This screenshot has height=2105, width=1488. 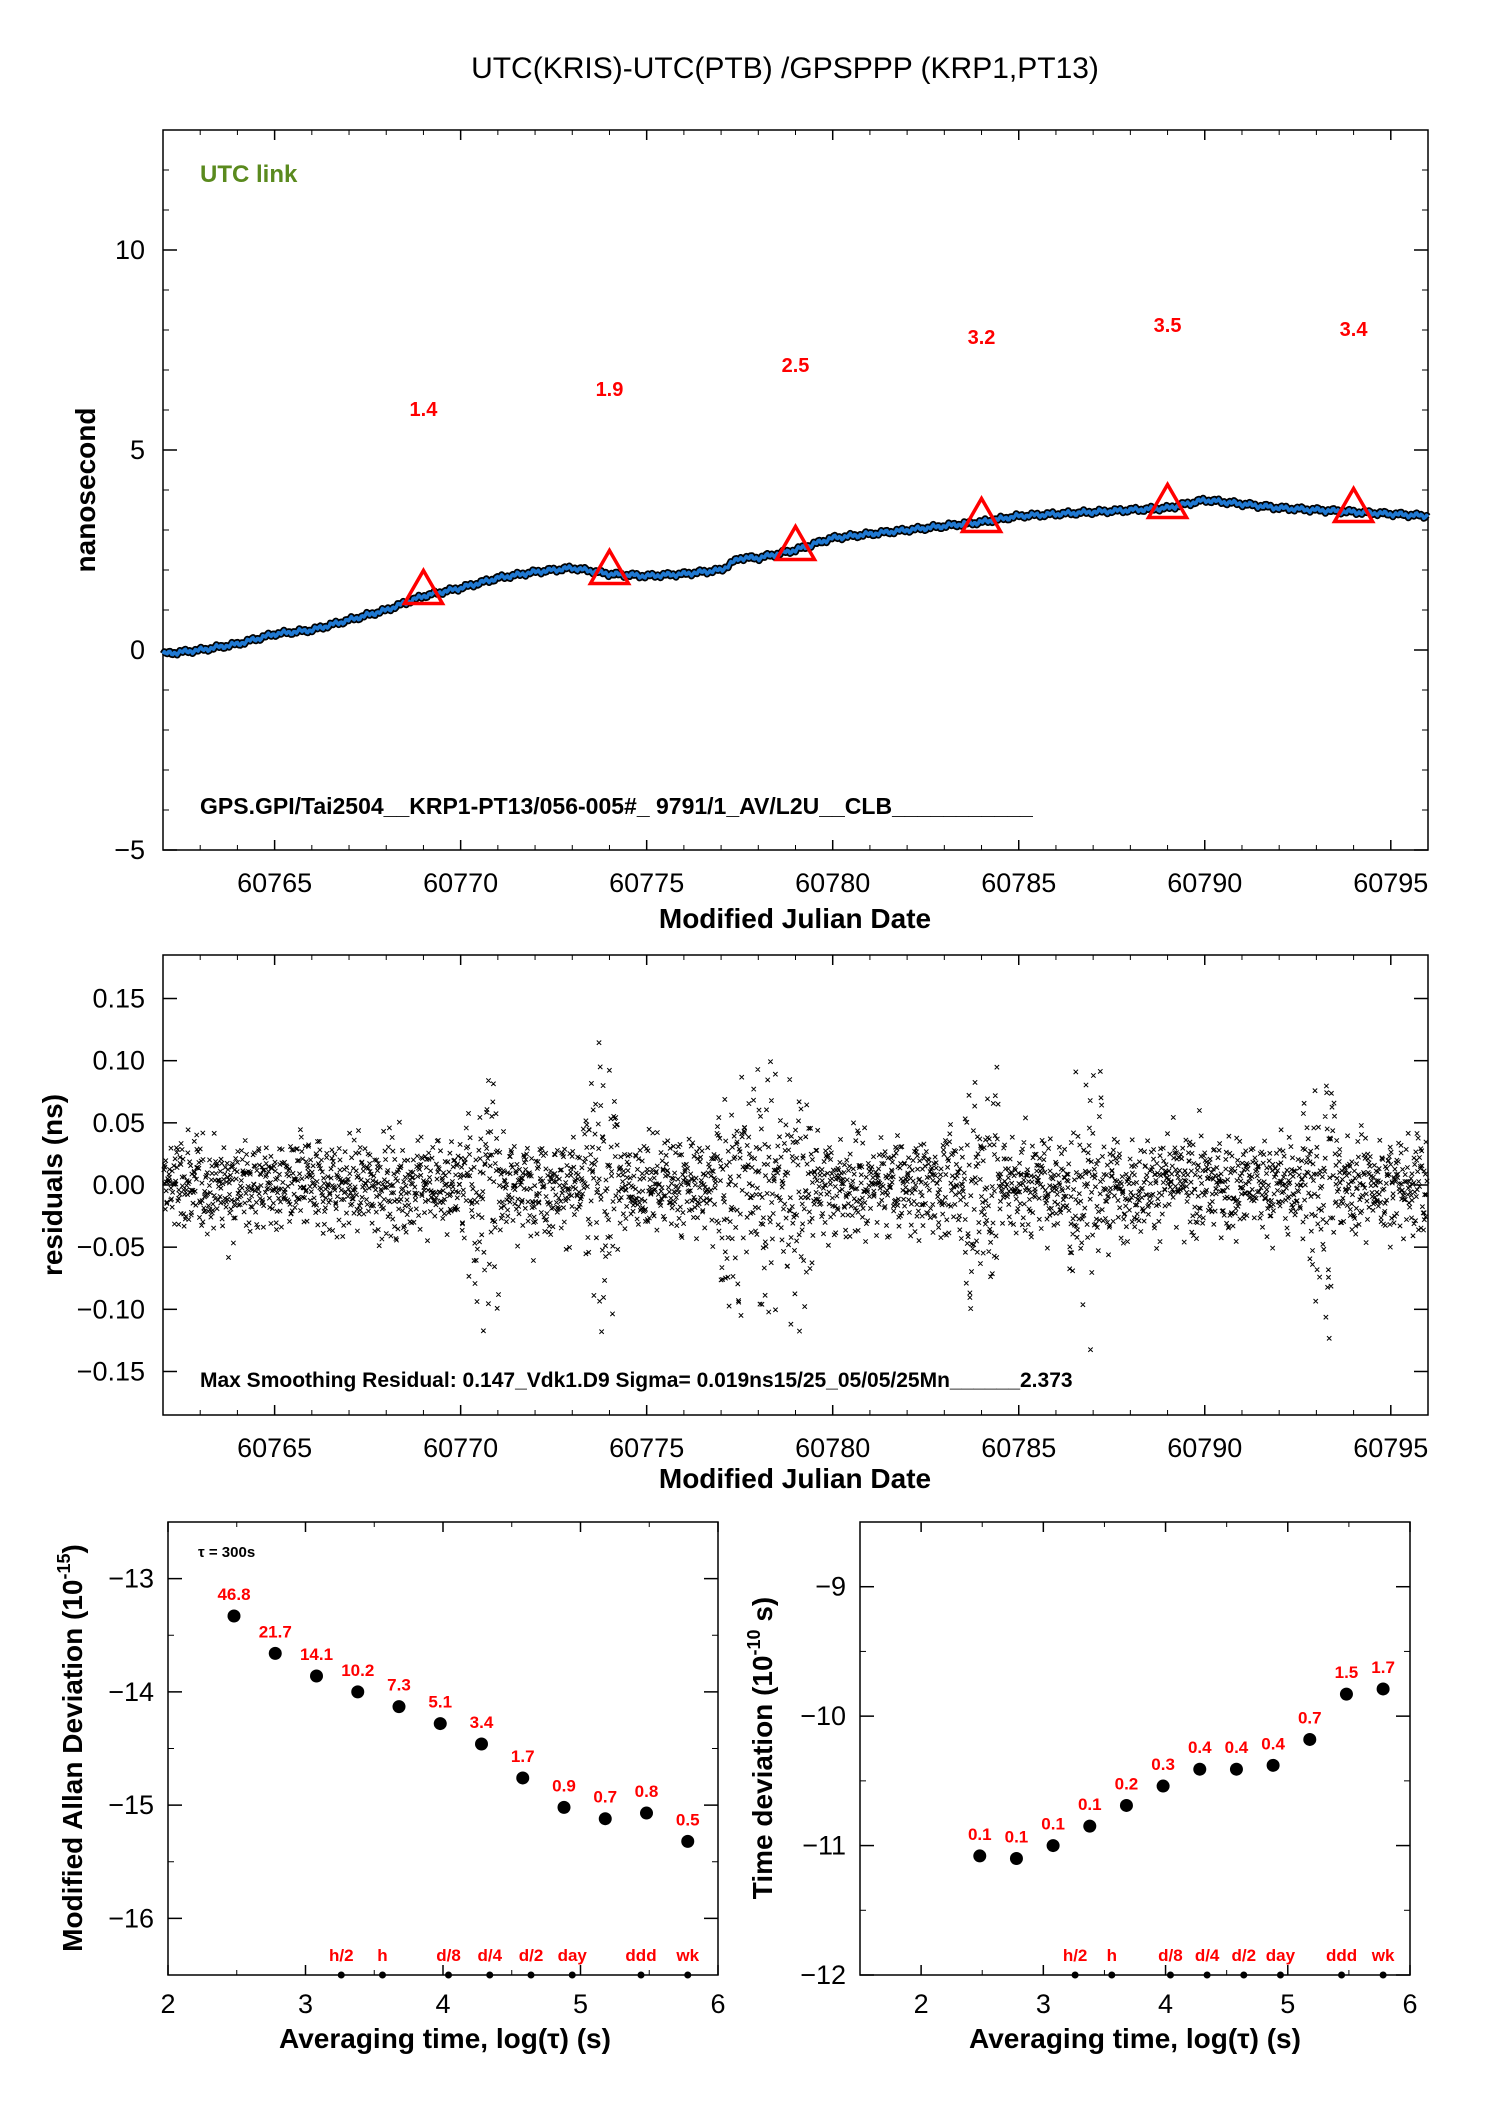 What do you see at coordinates (796, 366) in the screenshot?
I see `marker-label: 2.5` at bounding box center [796, 366].